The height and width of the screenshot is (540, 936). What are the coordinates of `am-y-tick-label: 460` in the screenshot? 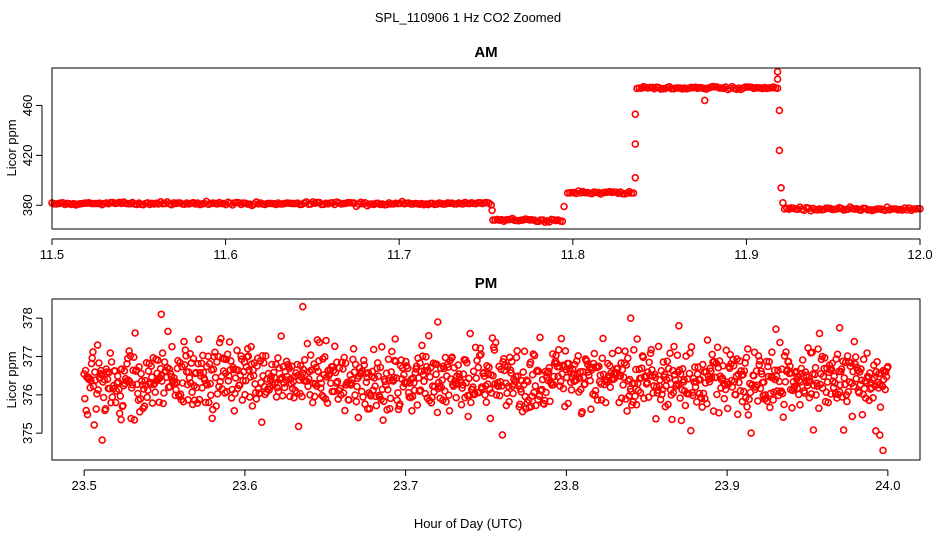 It's located at (27, 106).